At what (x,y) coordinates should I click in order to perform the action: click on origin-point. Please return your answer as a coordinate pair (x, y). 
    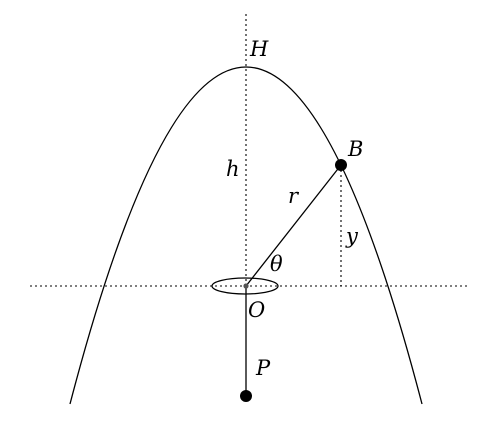
    Looking at the image, I should click on (246, 286).